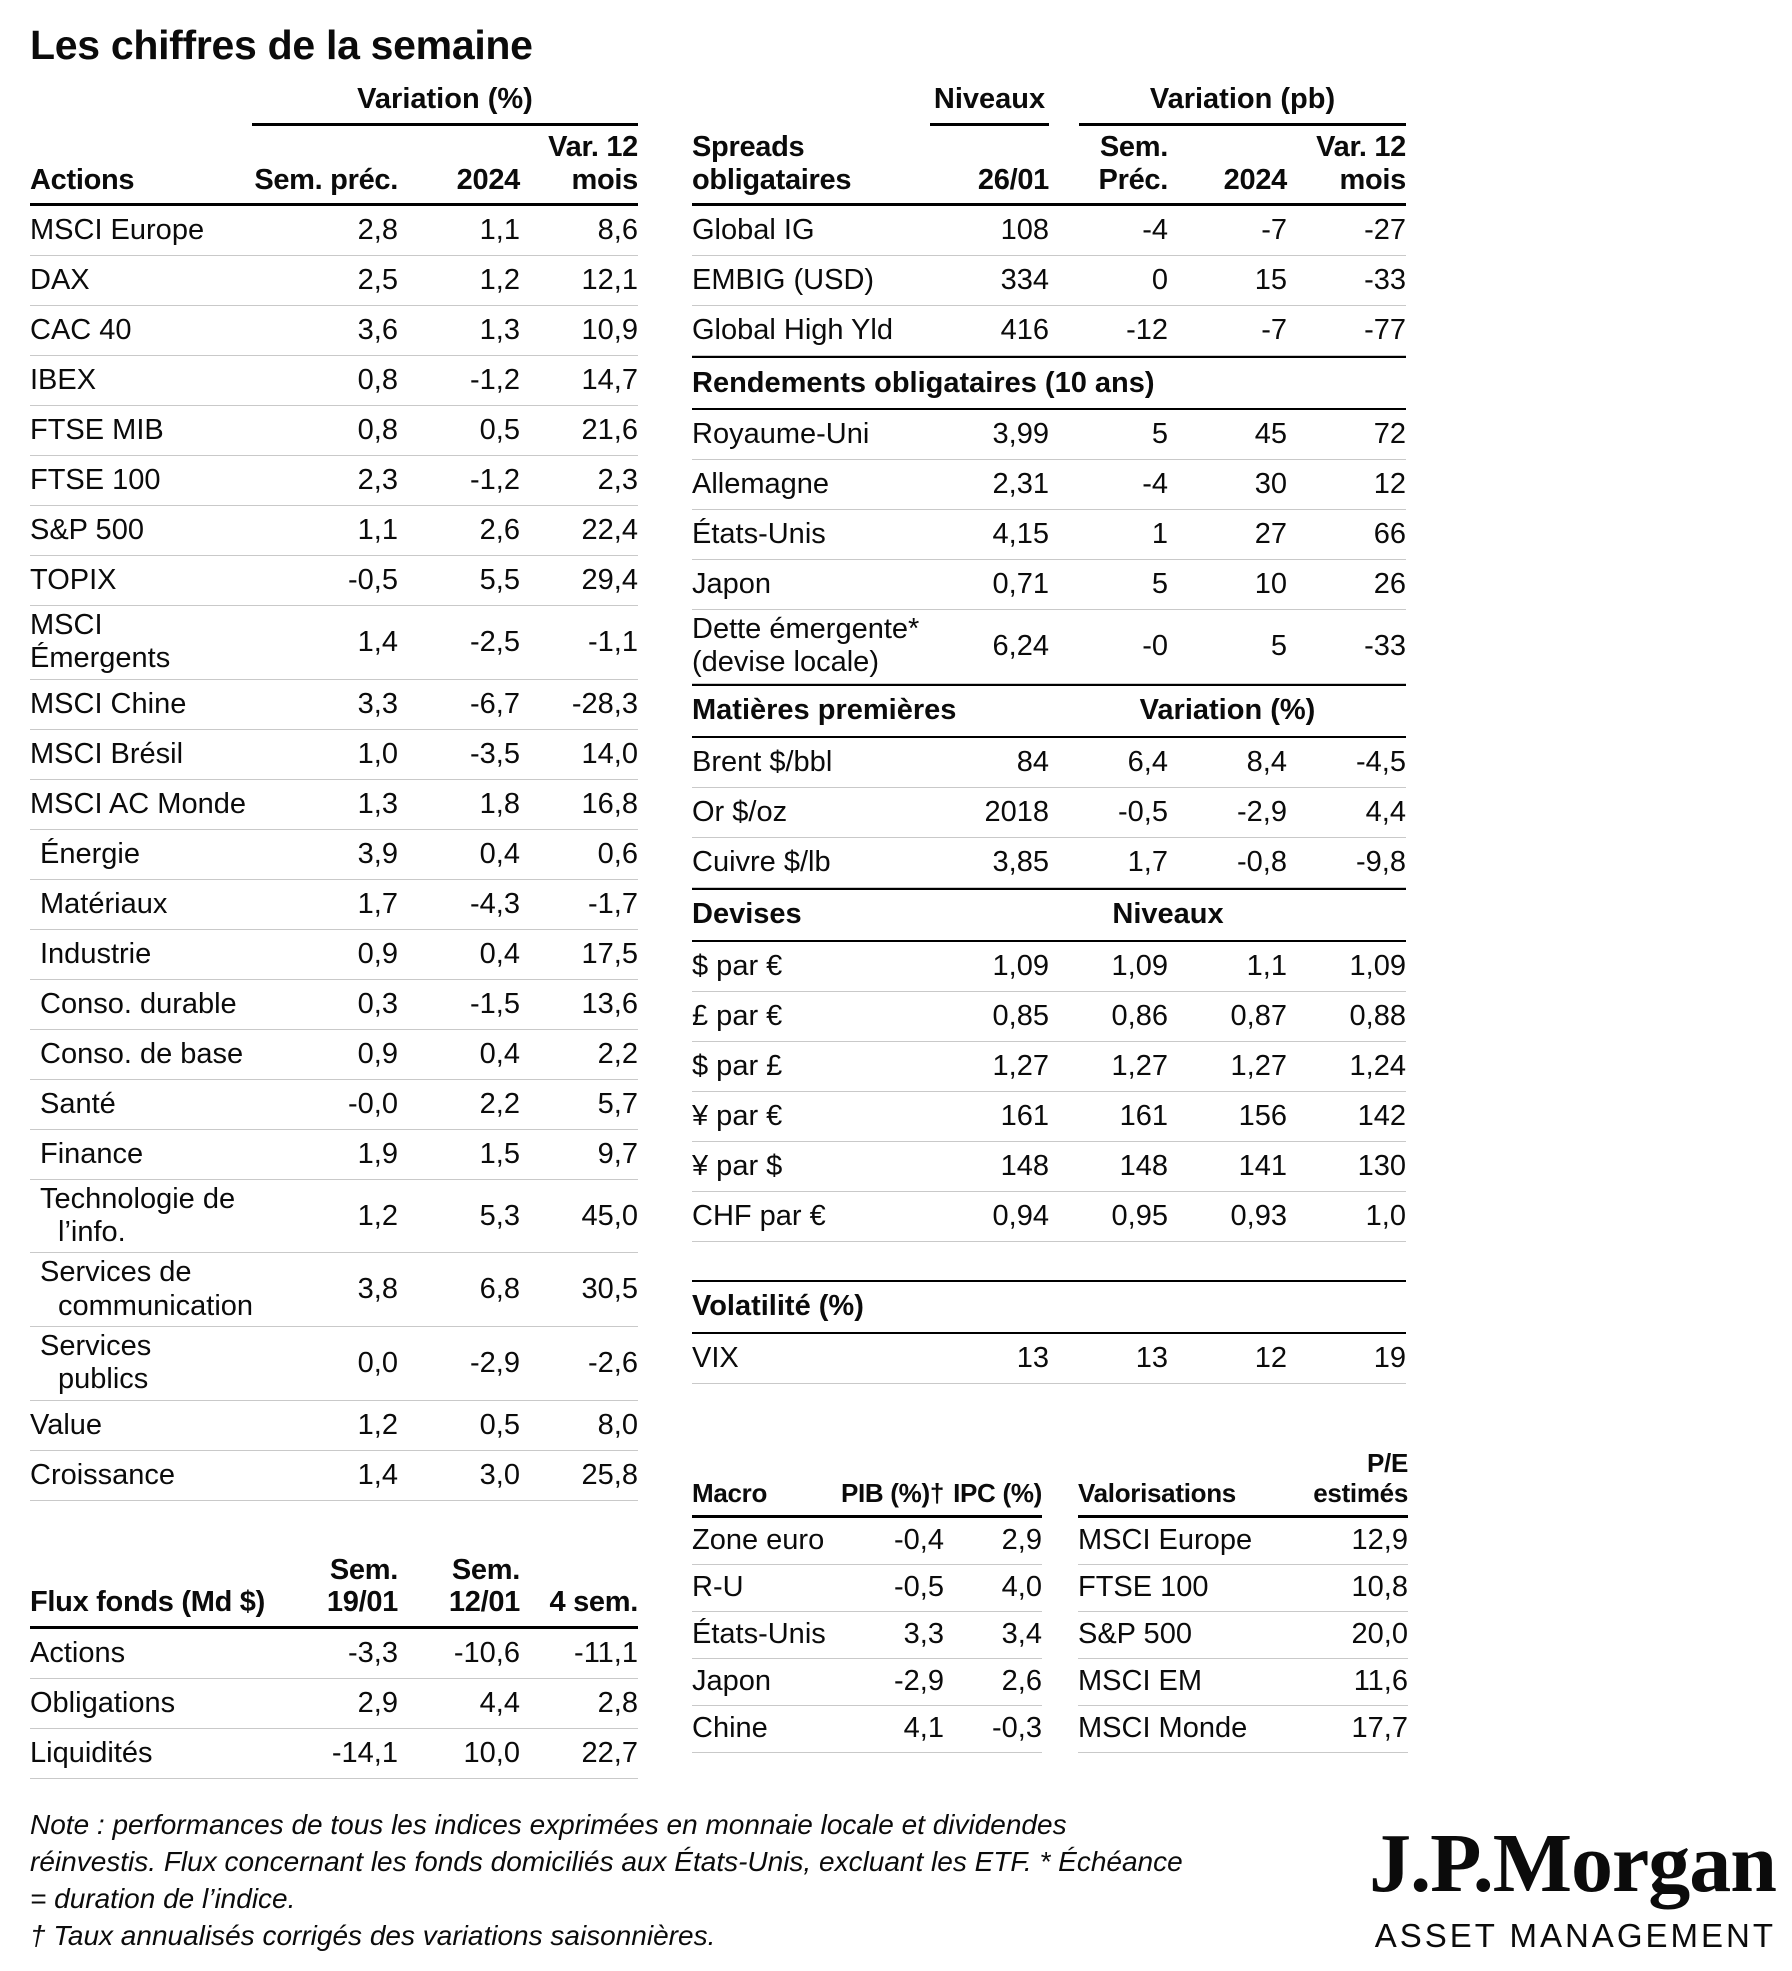  I want to click on table-row: MSCI Europe 2,8 1,1 8,6, so click(334, 231).